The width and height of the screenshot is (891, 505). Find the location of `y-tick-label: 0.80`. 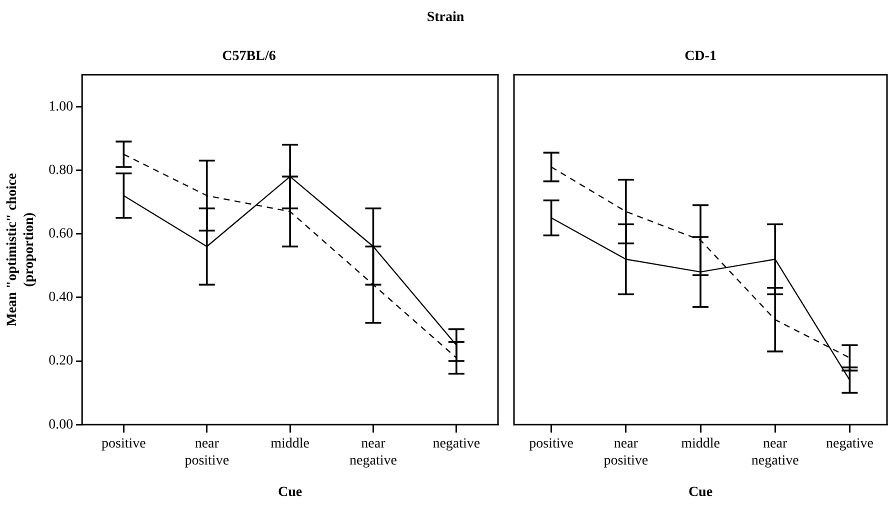

y-tick-label: 0.80 is located at coordinates (61, 170).